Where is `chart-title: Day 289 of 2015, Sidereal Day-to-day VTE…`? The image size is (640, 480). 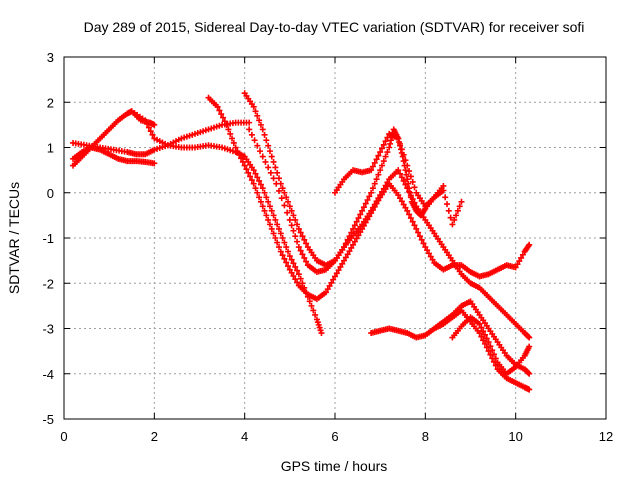
chart-title: Day 289 of 2015, Sidereal Day-to-day VTE… is located at coordinates (334, 27).